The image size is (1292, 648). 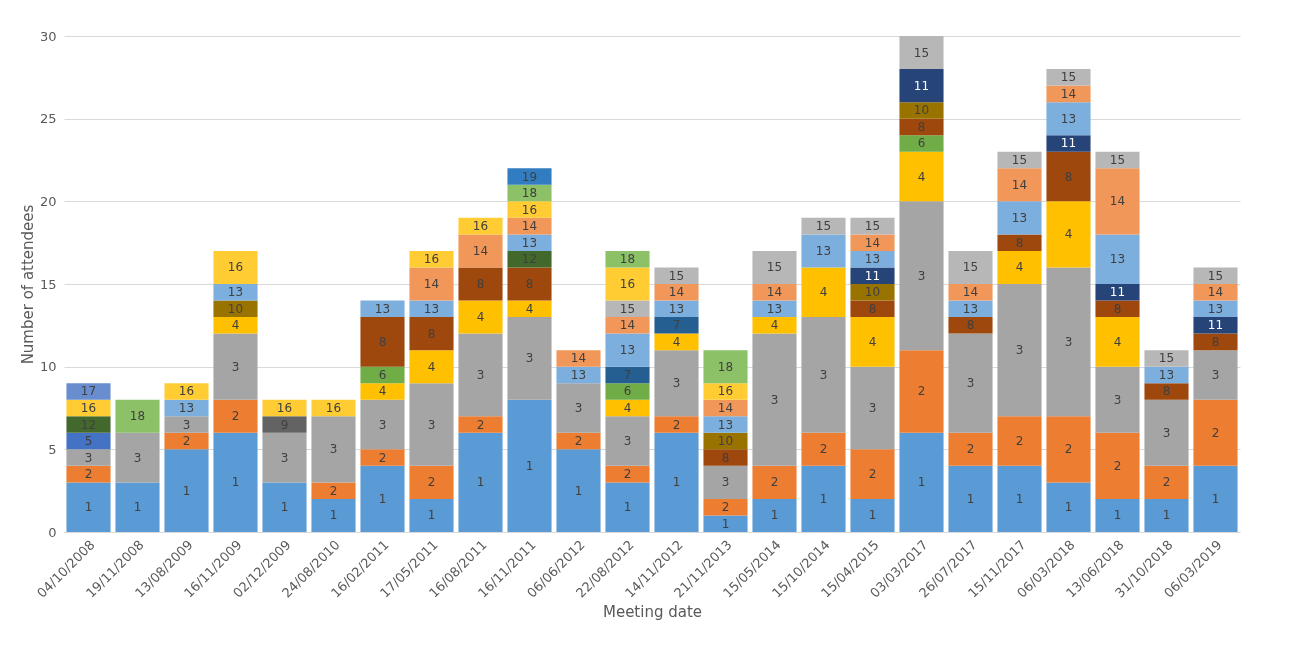 What do you see at coordinates (725, 523) in the screenshot?
I see `series-label: 1` at bounding box center [725, 523].